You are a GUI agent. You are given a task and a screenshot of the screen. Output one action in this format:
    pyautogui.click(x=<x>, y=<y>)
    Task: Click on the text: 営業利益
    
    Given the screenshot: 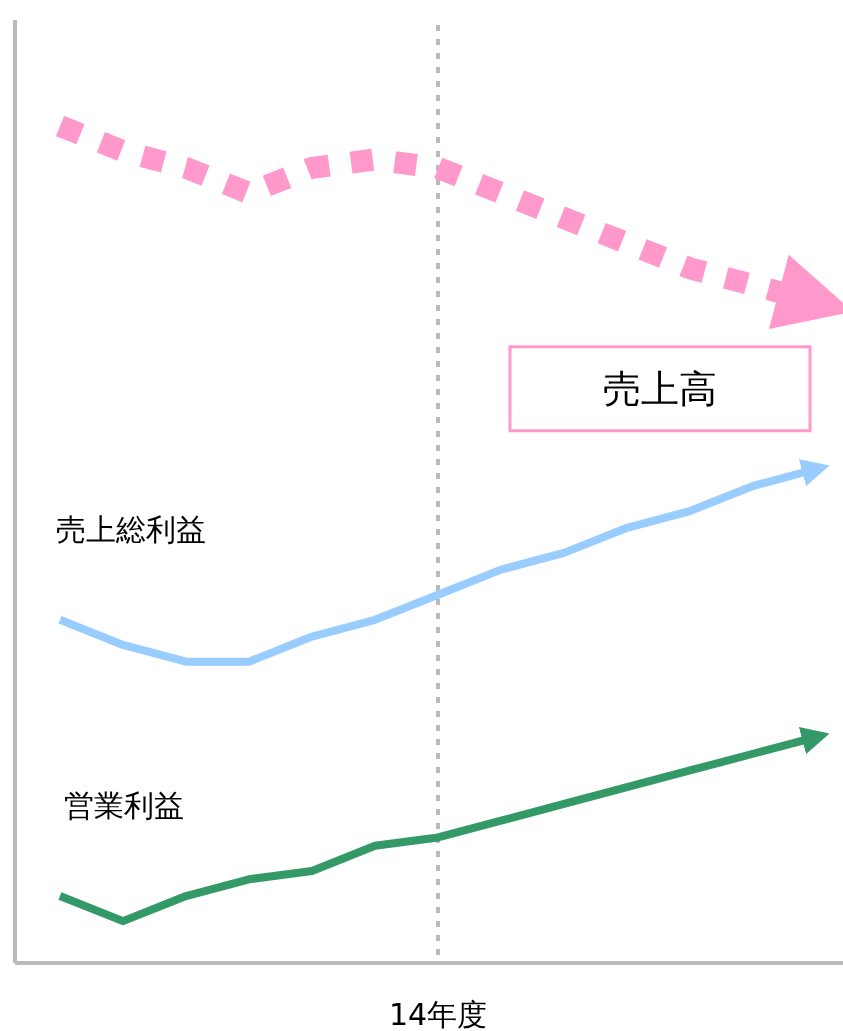 What is the action you would take?
    pyautogui.click(x=124, y=806)
    